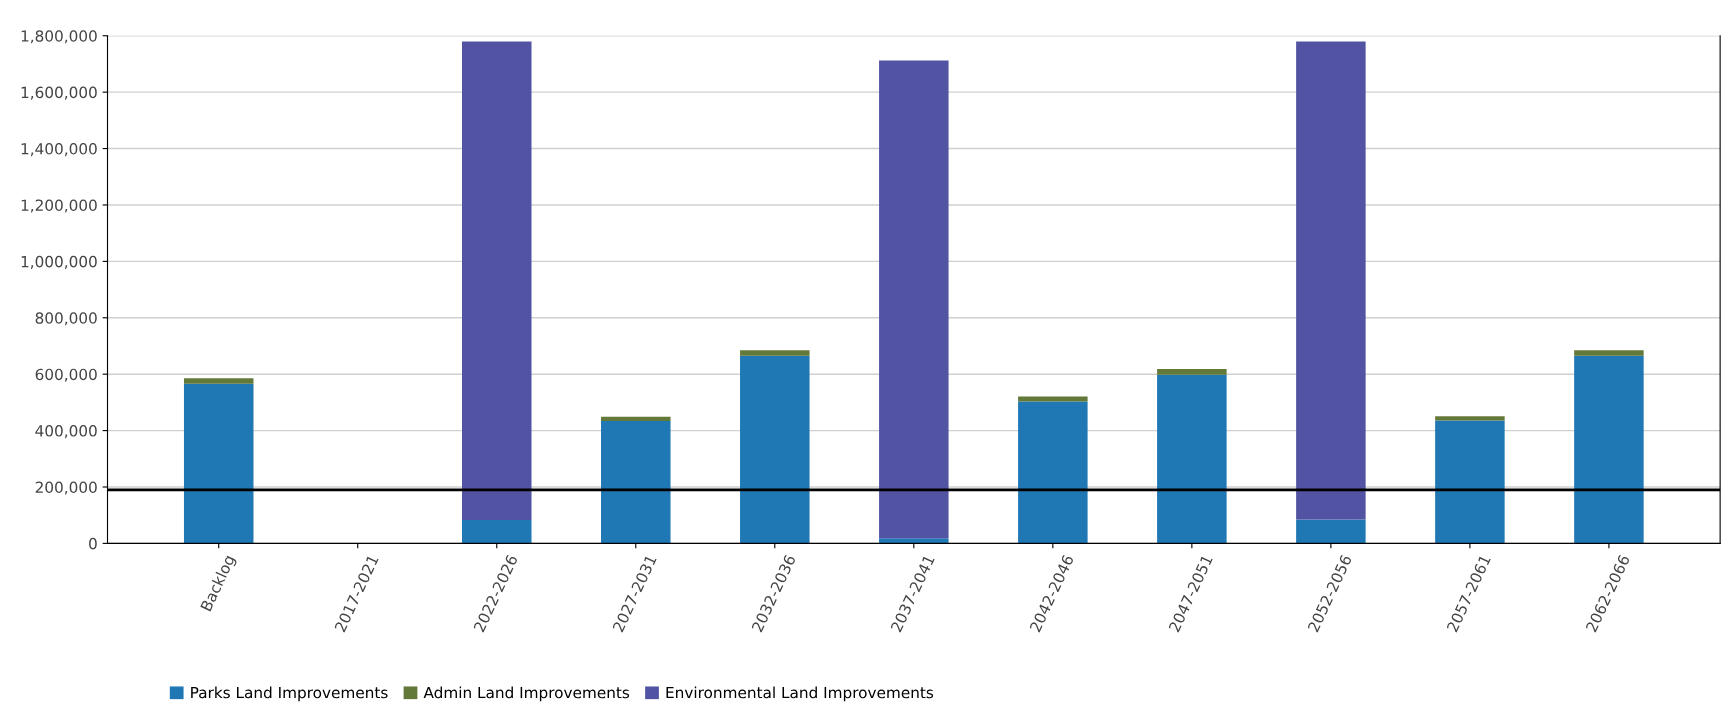 The width and height of the screenshot is (1734, 715). I want to click on legend-label: Admin Land Improvements, so click(526, 694).